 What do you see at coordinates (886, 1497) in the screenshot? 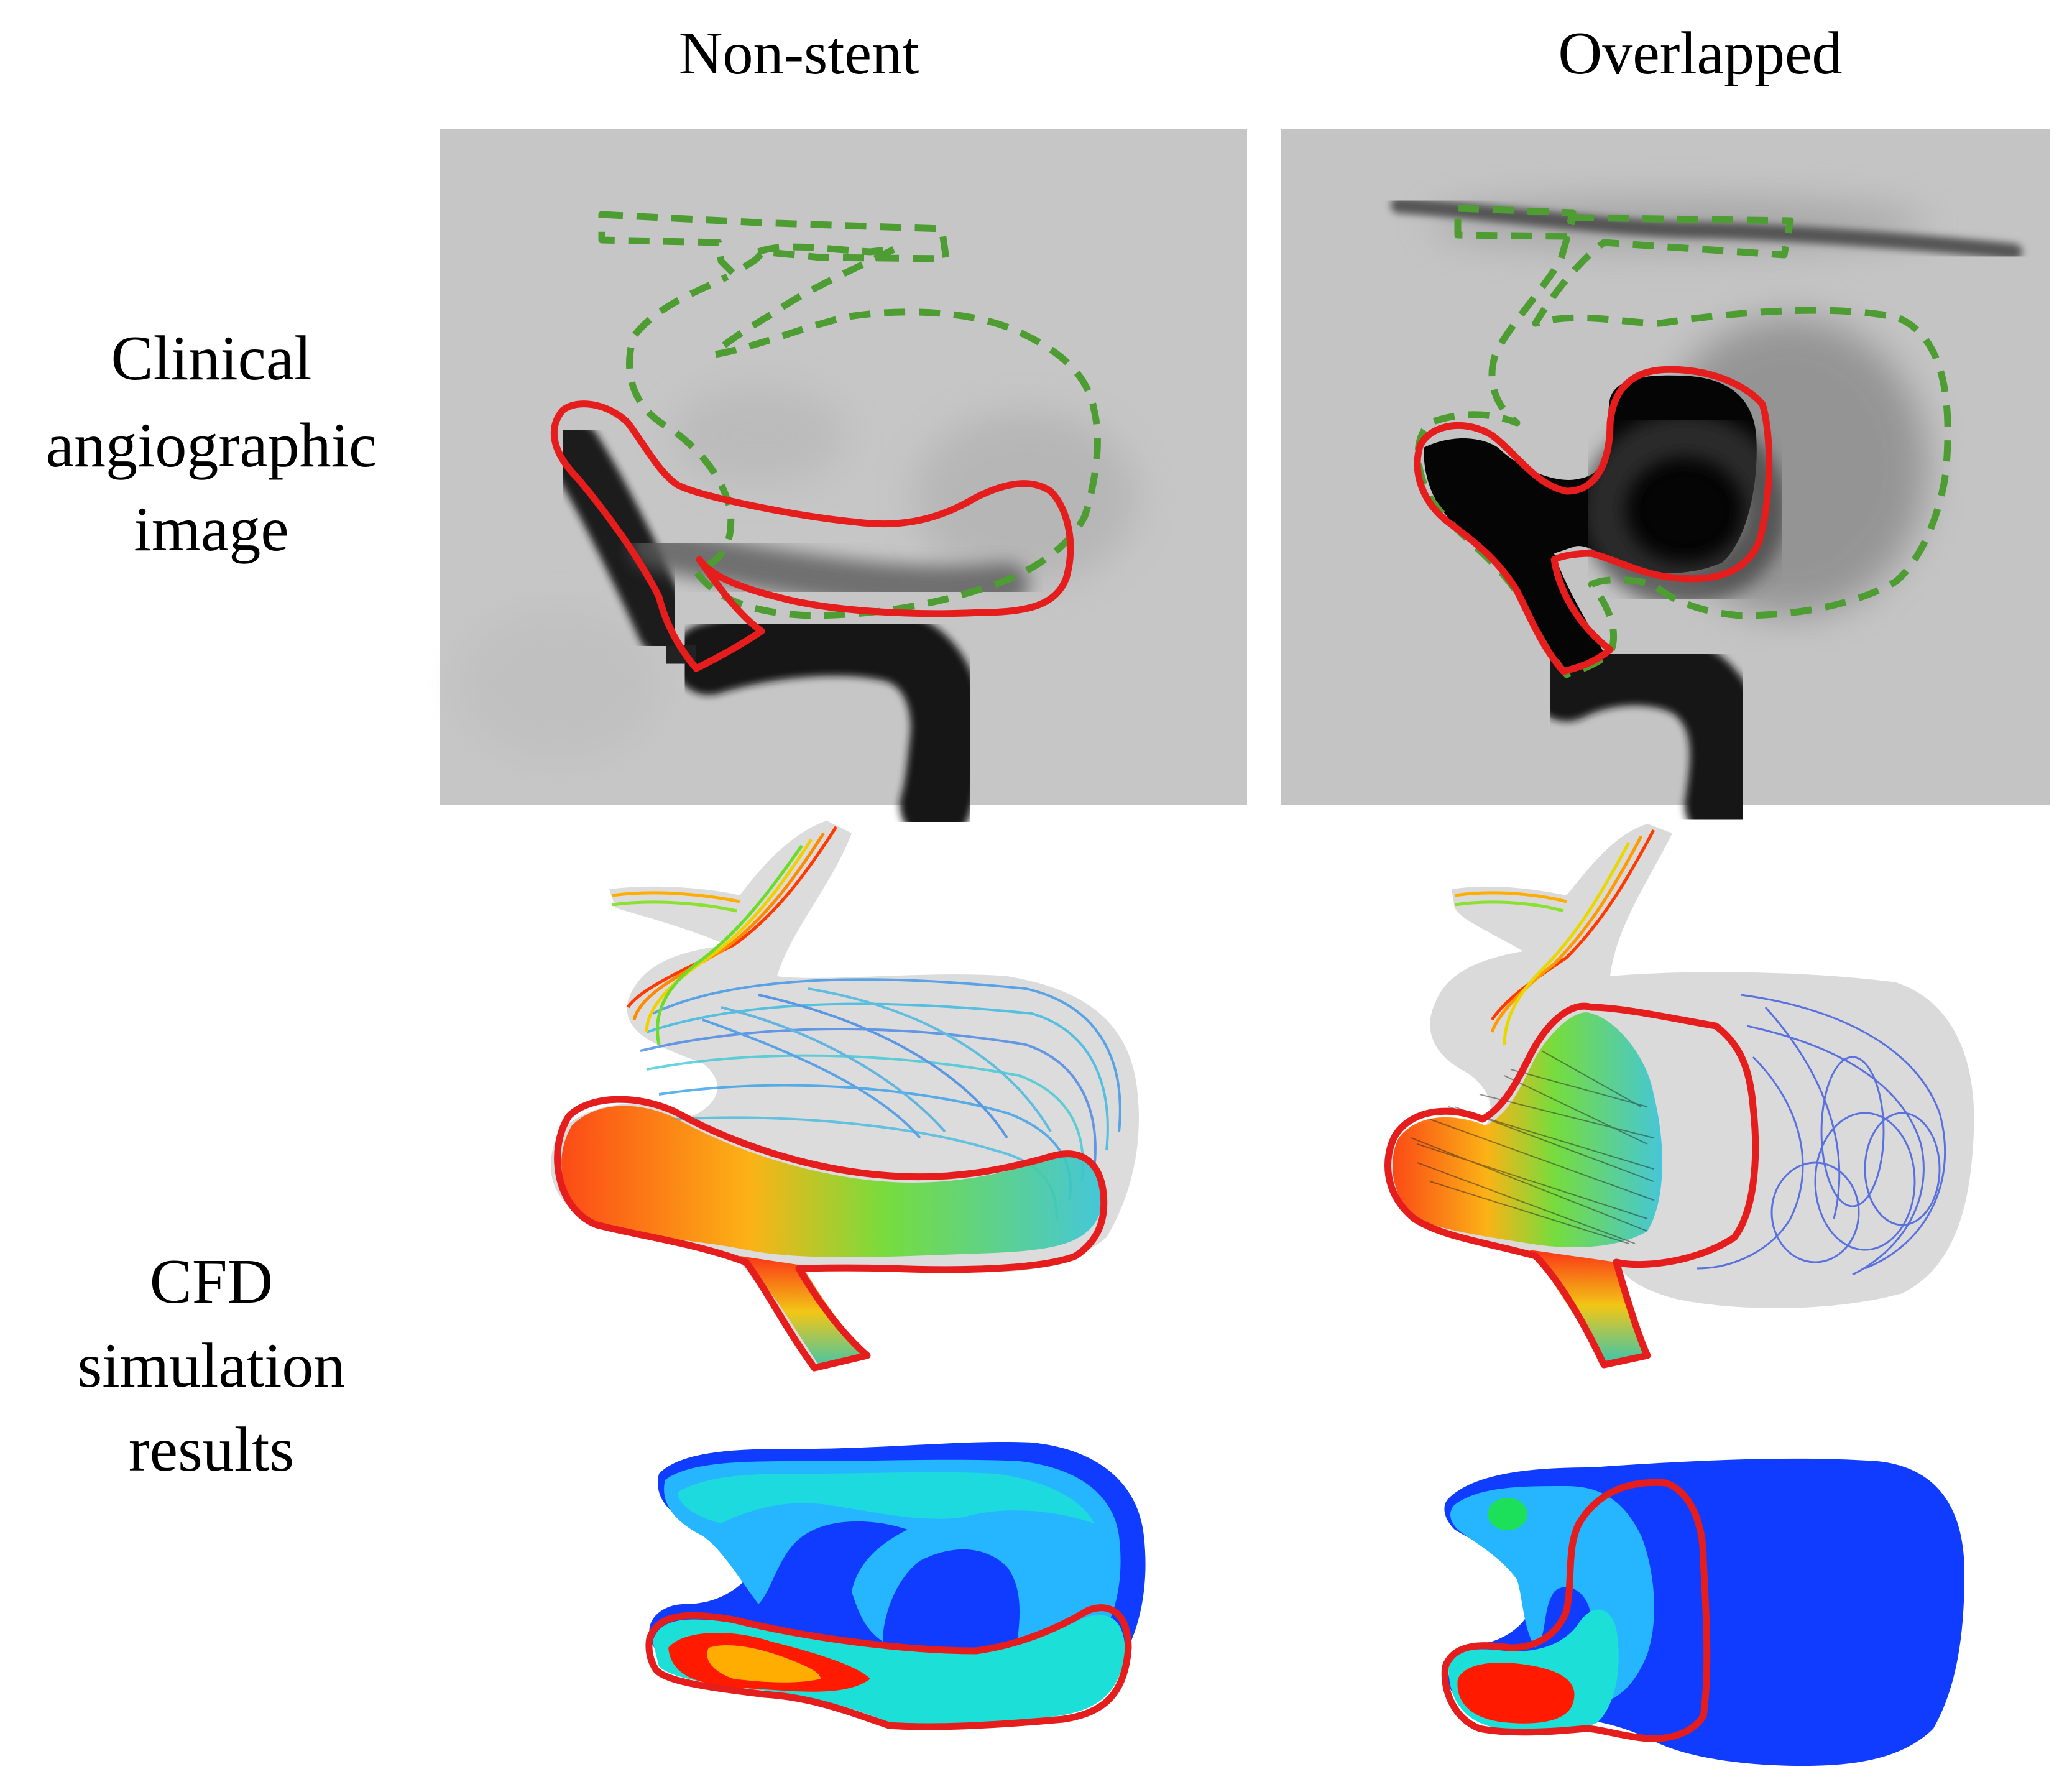
I see `contour-level-high` at bounding box center [886, 1497].